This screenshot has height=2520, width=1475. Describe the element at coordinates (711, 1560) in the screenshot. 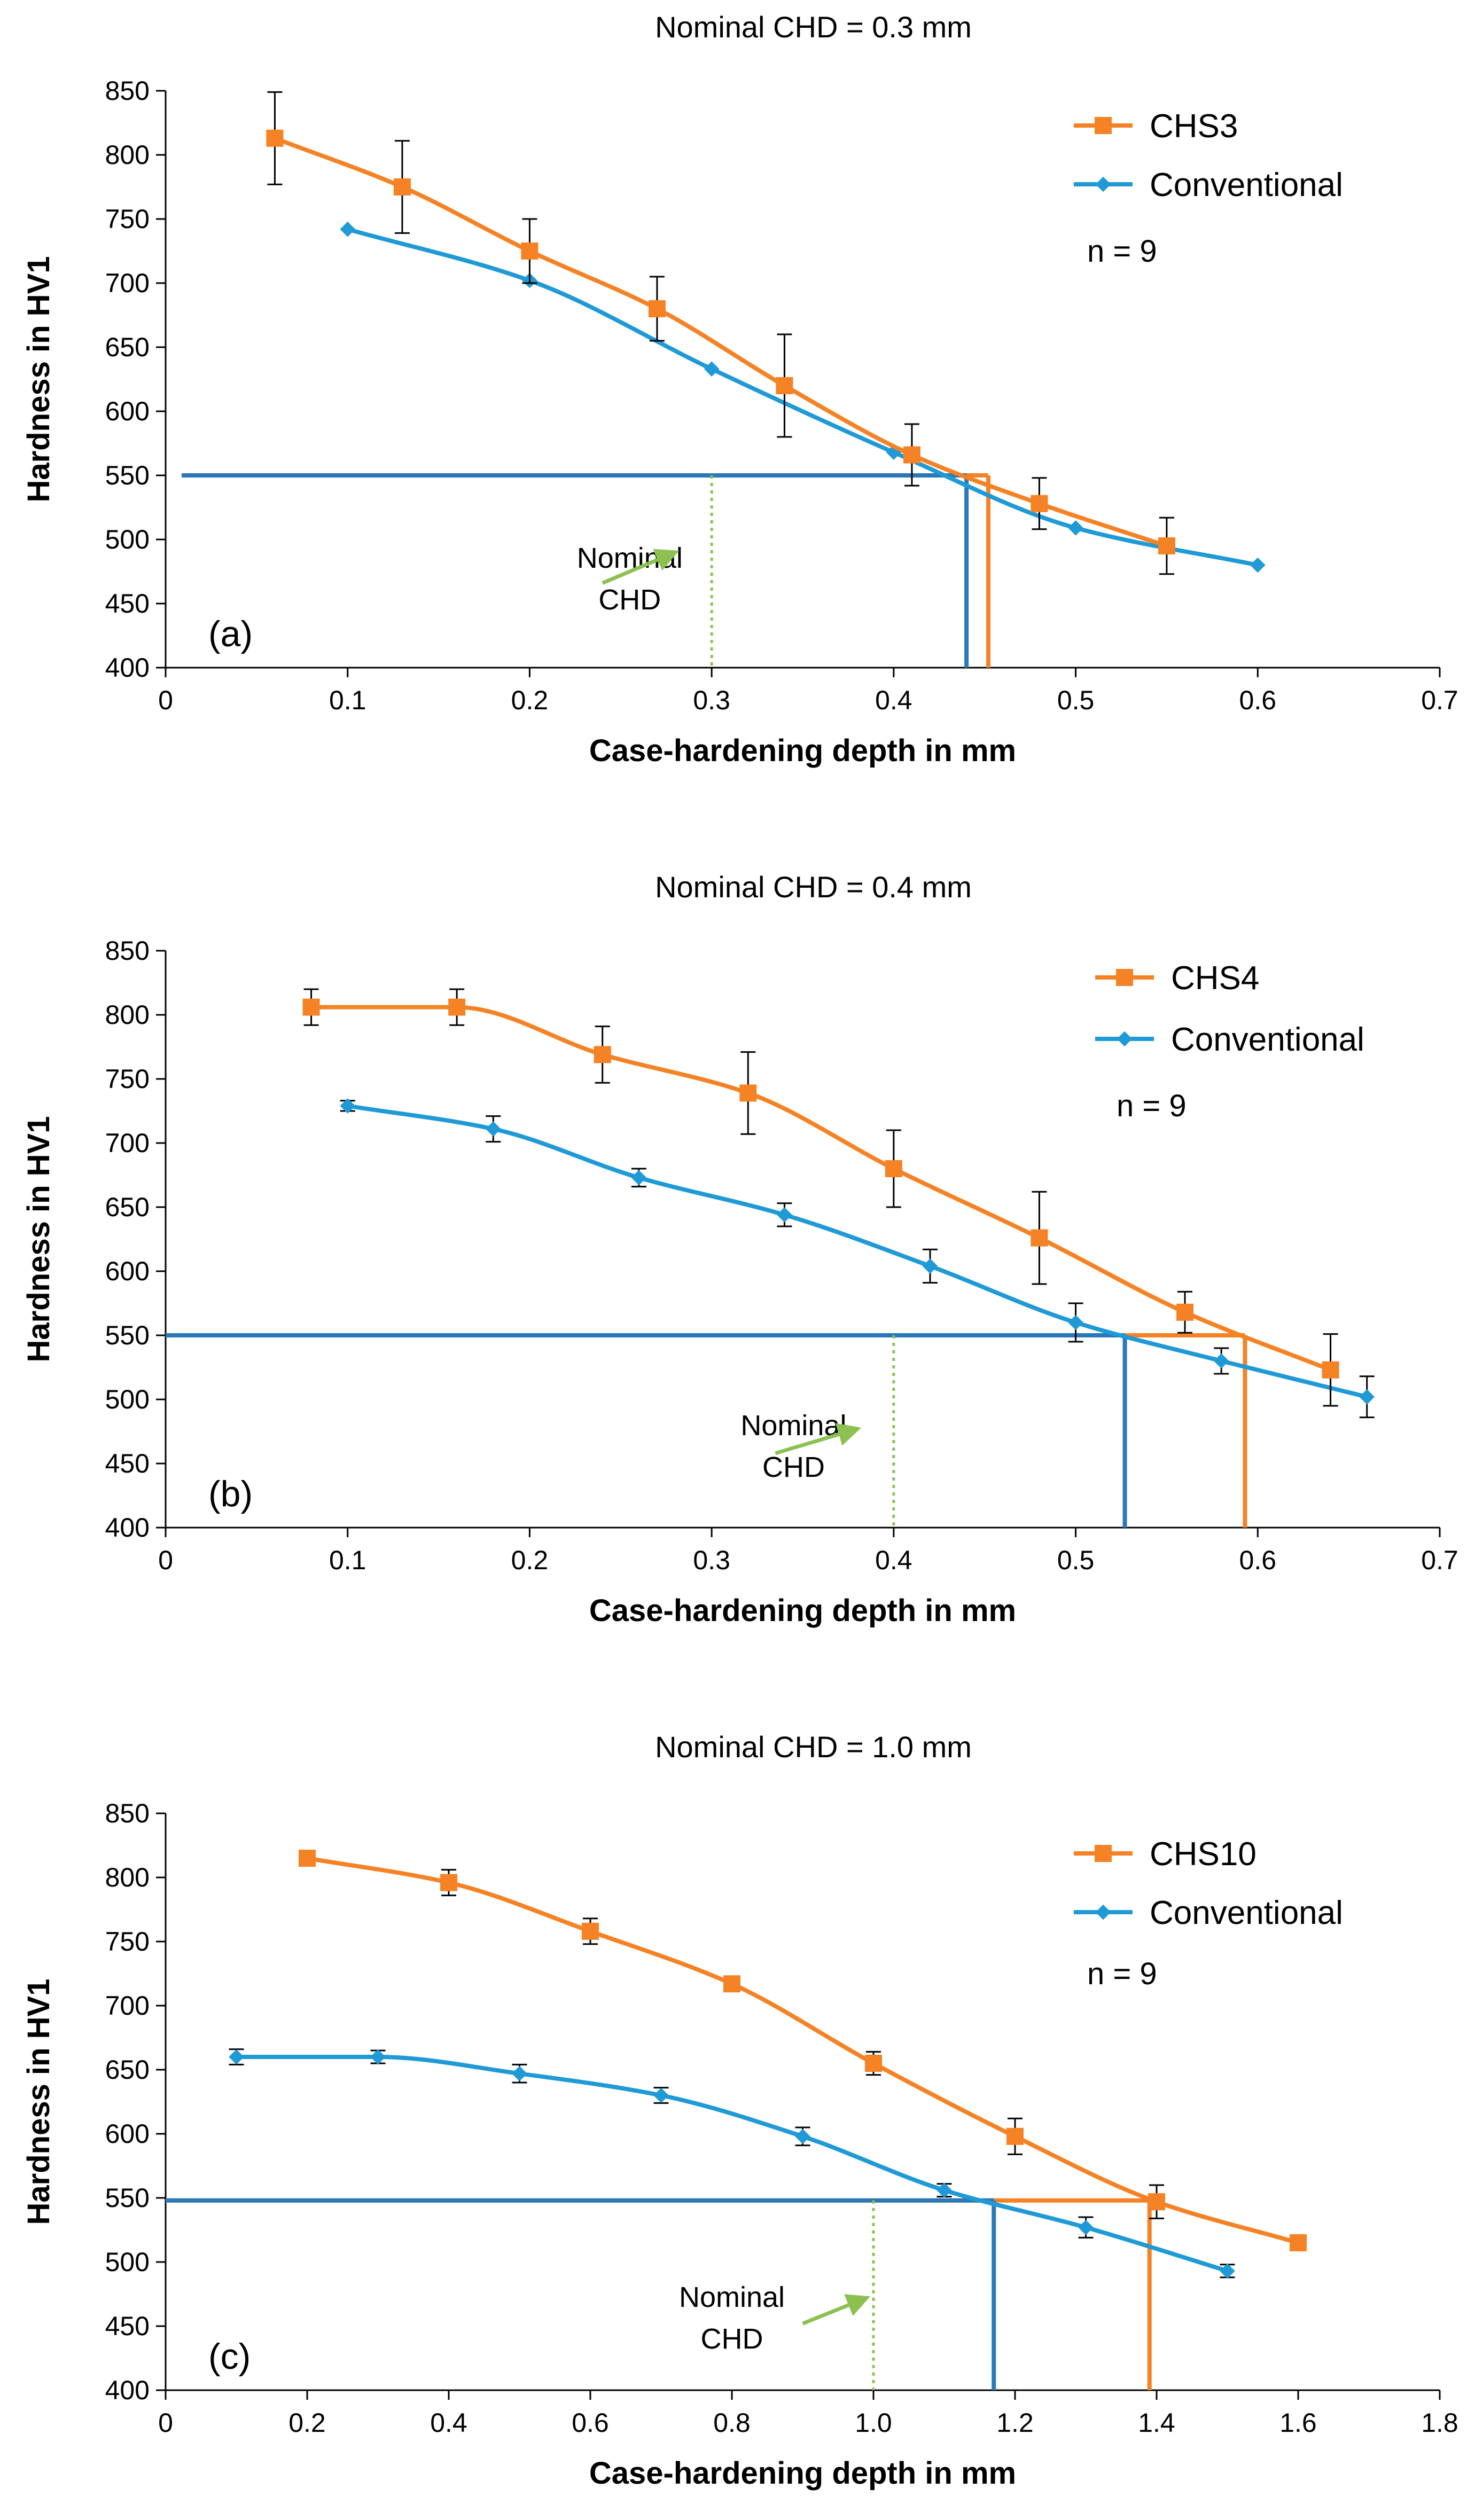

I see `chart-b-x-tick-label: 0.3` at that location.